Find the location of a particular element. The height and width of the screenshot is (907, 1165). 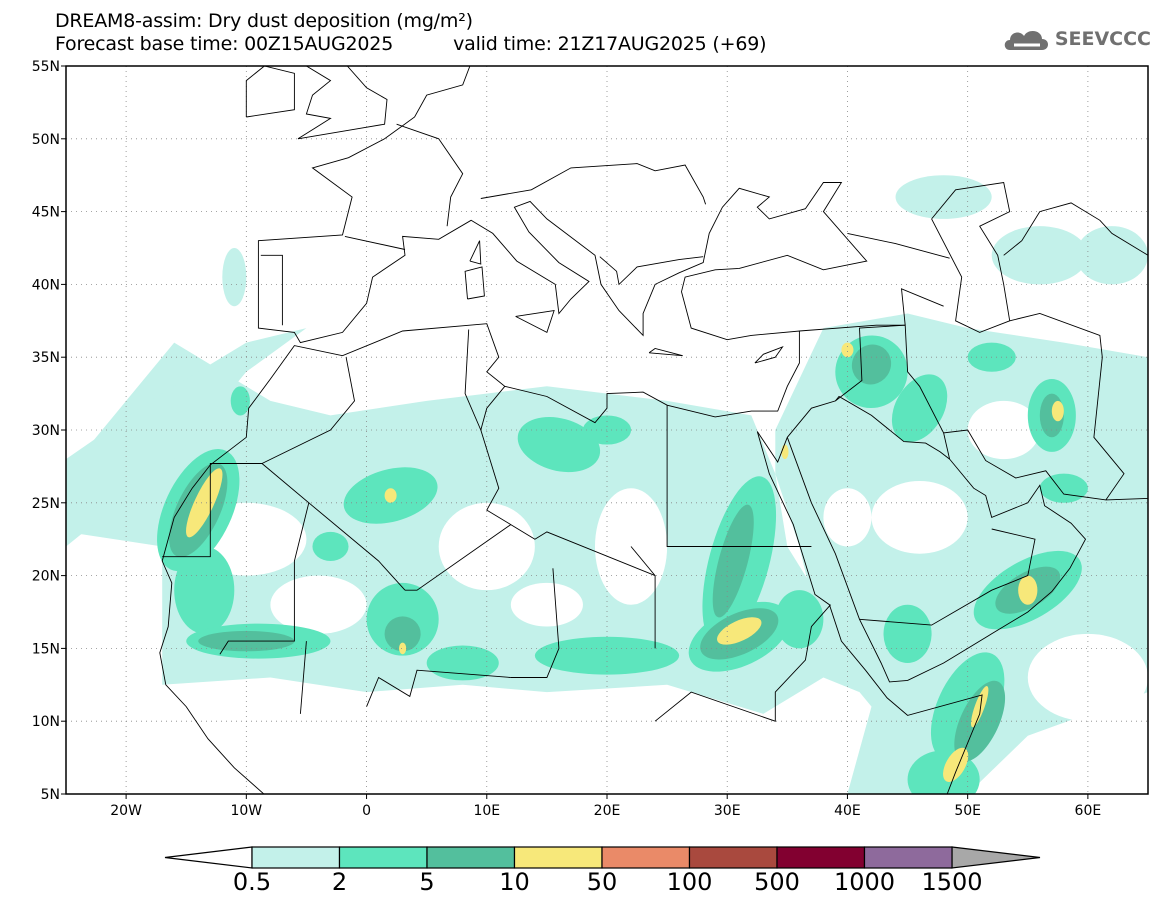

cloud-icon is located at coordinates (1026, 40).